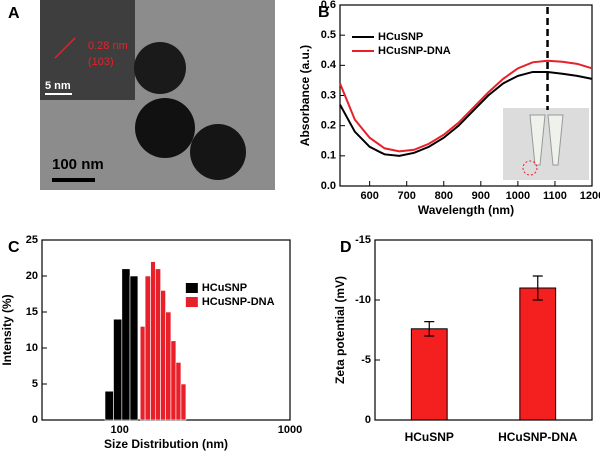 This screenshot has height=460, width=600. I want to click on x-tick-label: 600, so click(369, 196).